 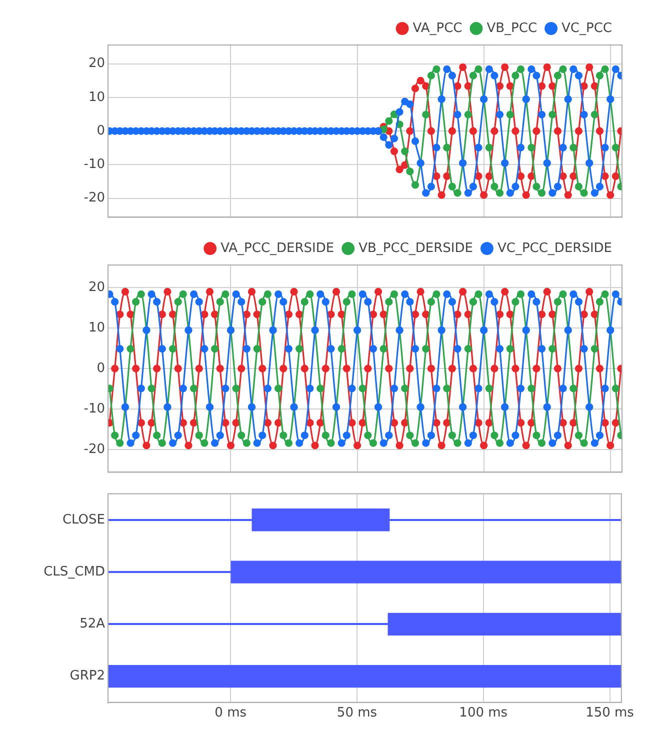 I want to click on x-tick-label: 0 ms, so click(x=230, y=713).